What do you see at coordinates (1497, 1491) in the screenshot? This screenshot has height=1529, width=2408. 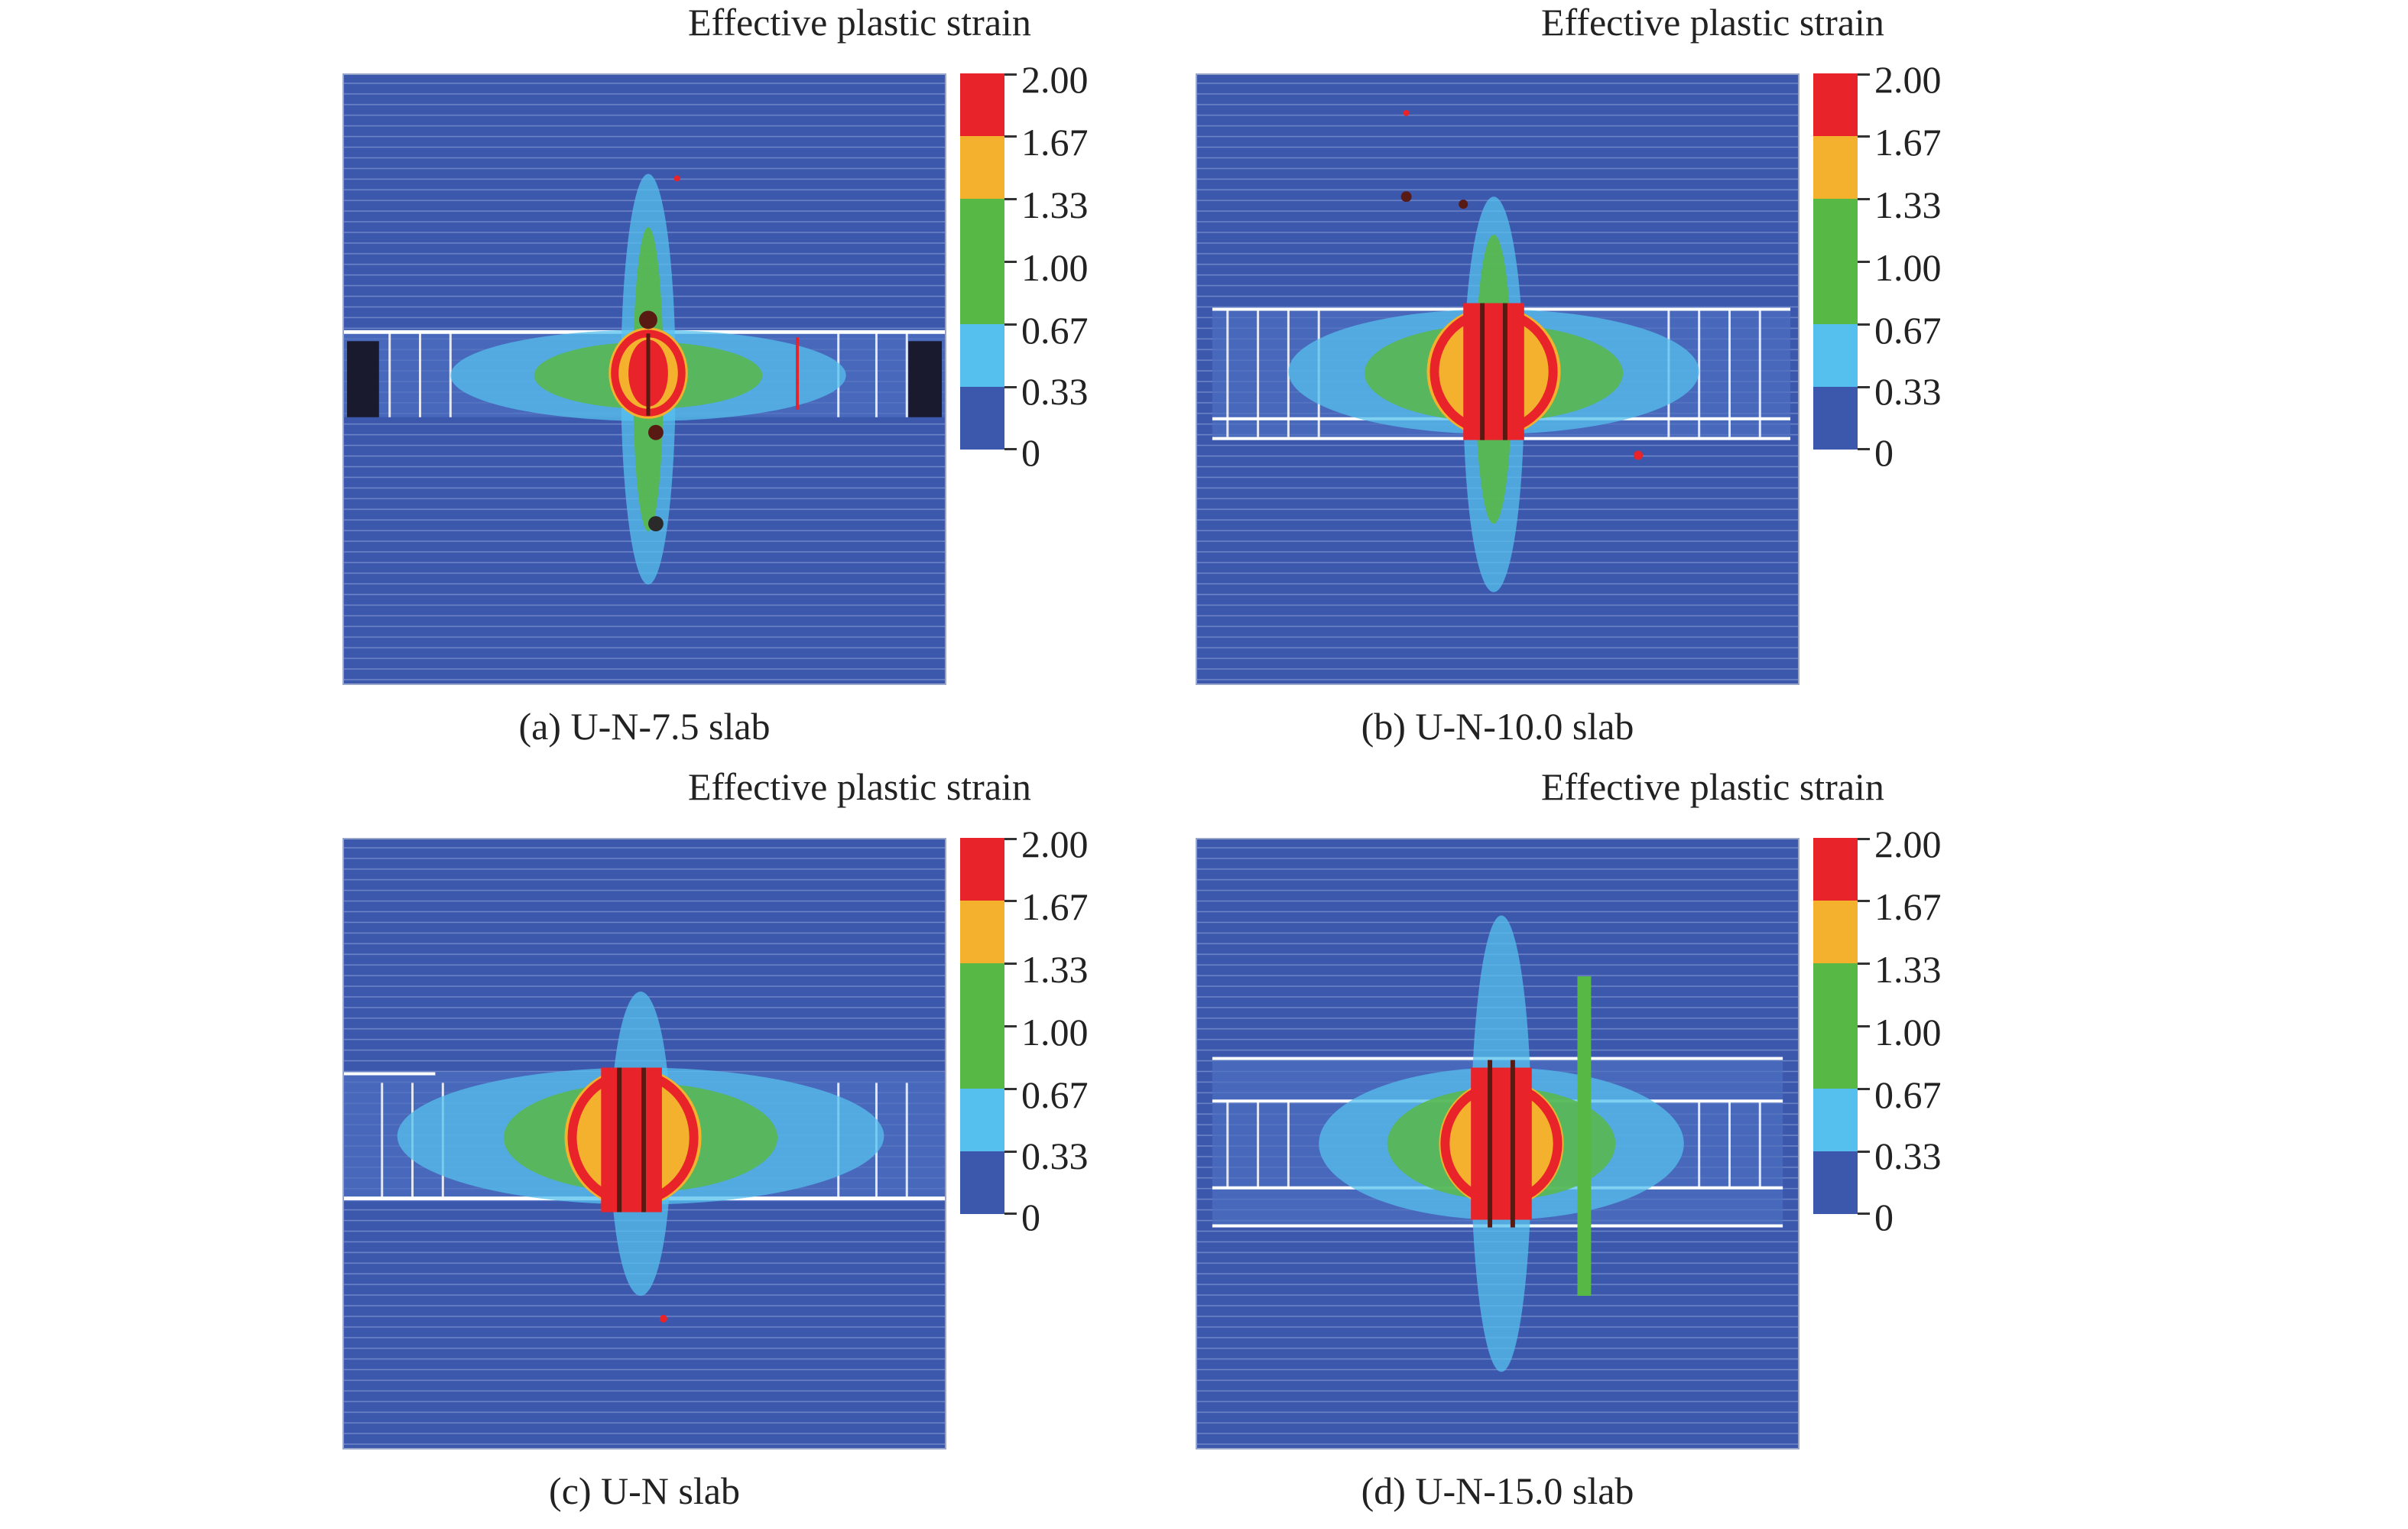 I see `panel-caption: (d) U-N-15.0 slab` at bounding box center [1497, 1491].